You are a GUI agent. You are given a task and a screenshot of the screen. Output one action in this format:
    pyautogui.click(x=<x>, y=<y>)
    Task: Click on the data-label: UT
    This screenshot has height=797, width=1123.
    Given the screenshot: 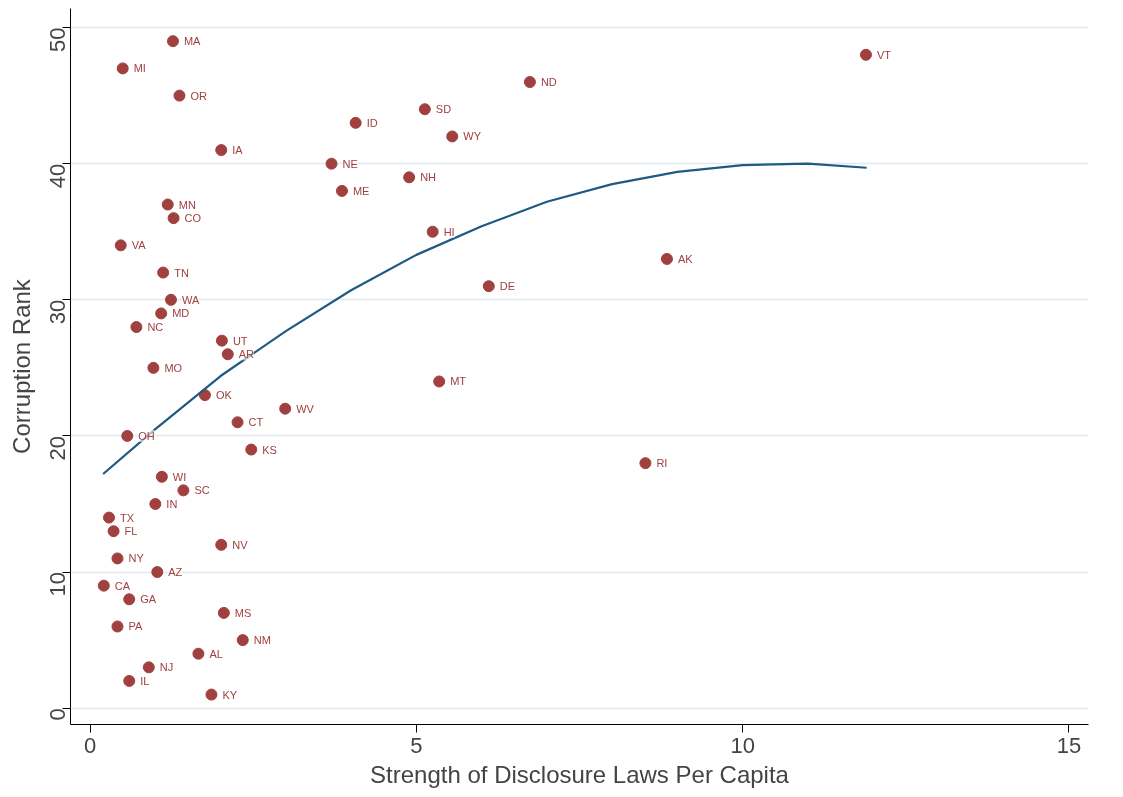 What is the action you would take?
    pyautogui.click(x=240, y=340)
    